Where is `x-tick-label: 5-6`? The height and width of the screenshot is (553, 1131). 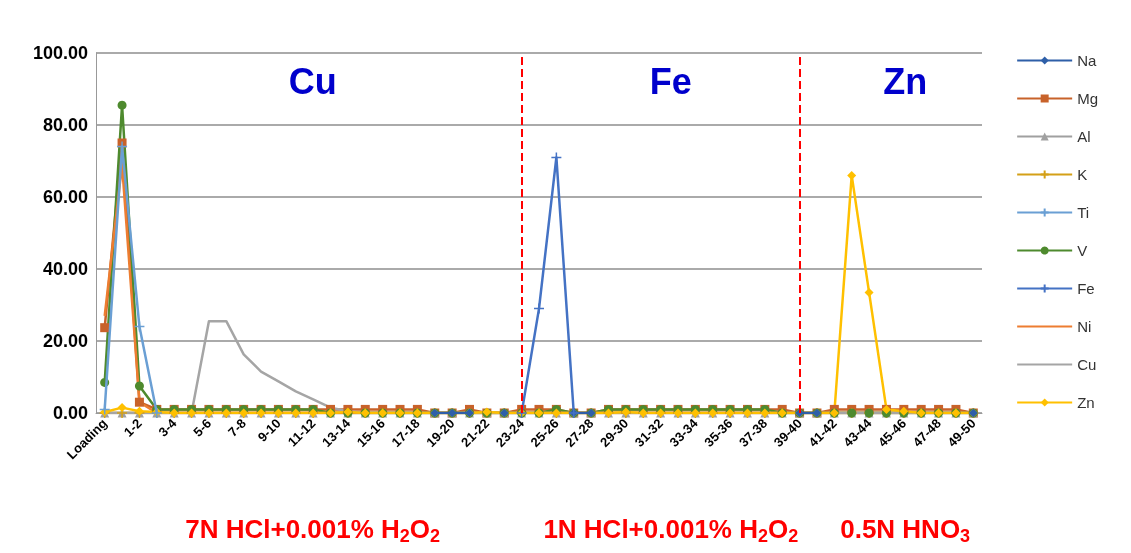 x-tick-label: 5-6 is located at coordinates (202, 427).